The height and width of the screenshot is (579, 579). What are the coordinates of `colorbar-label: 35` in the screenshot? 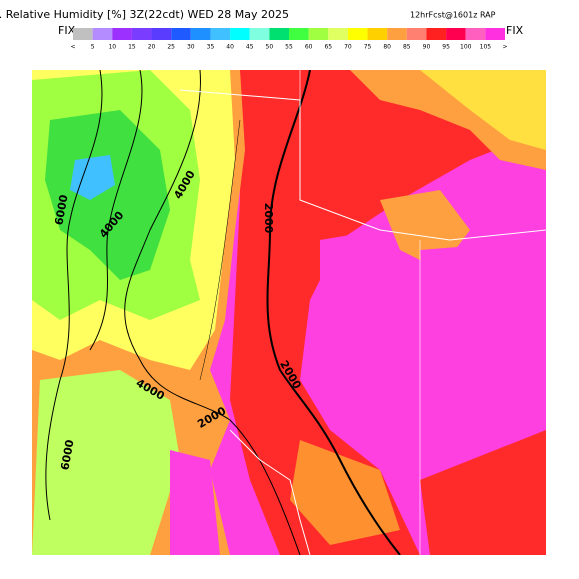 It's located at (211, 47).